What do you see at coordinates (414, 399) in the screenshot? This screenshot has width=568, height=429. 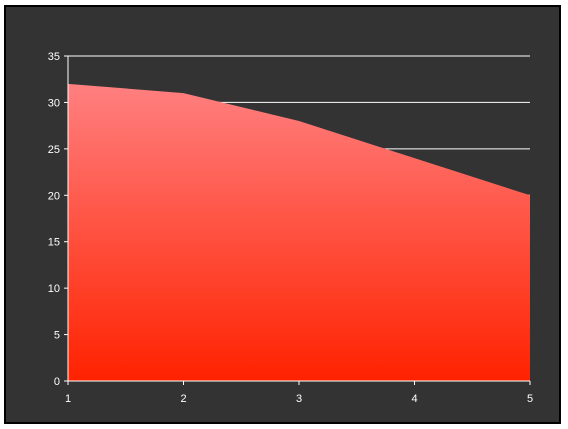 I see `x-tick-label: 4` at bounding box center [414, 399].